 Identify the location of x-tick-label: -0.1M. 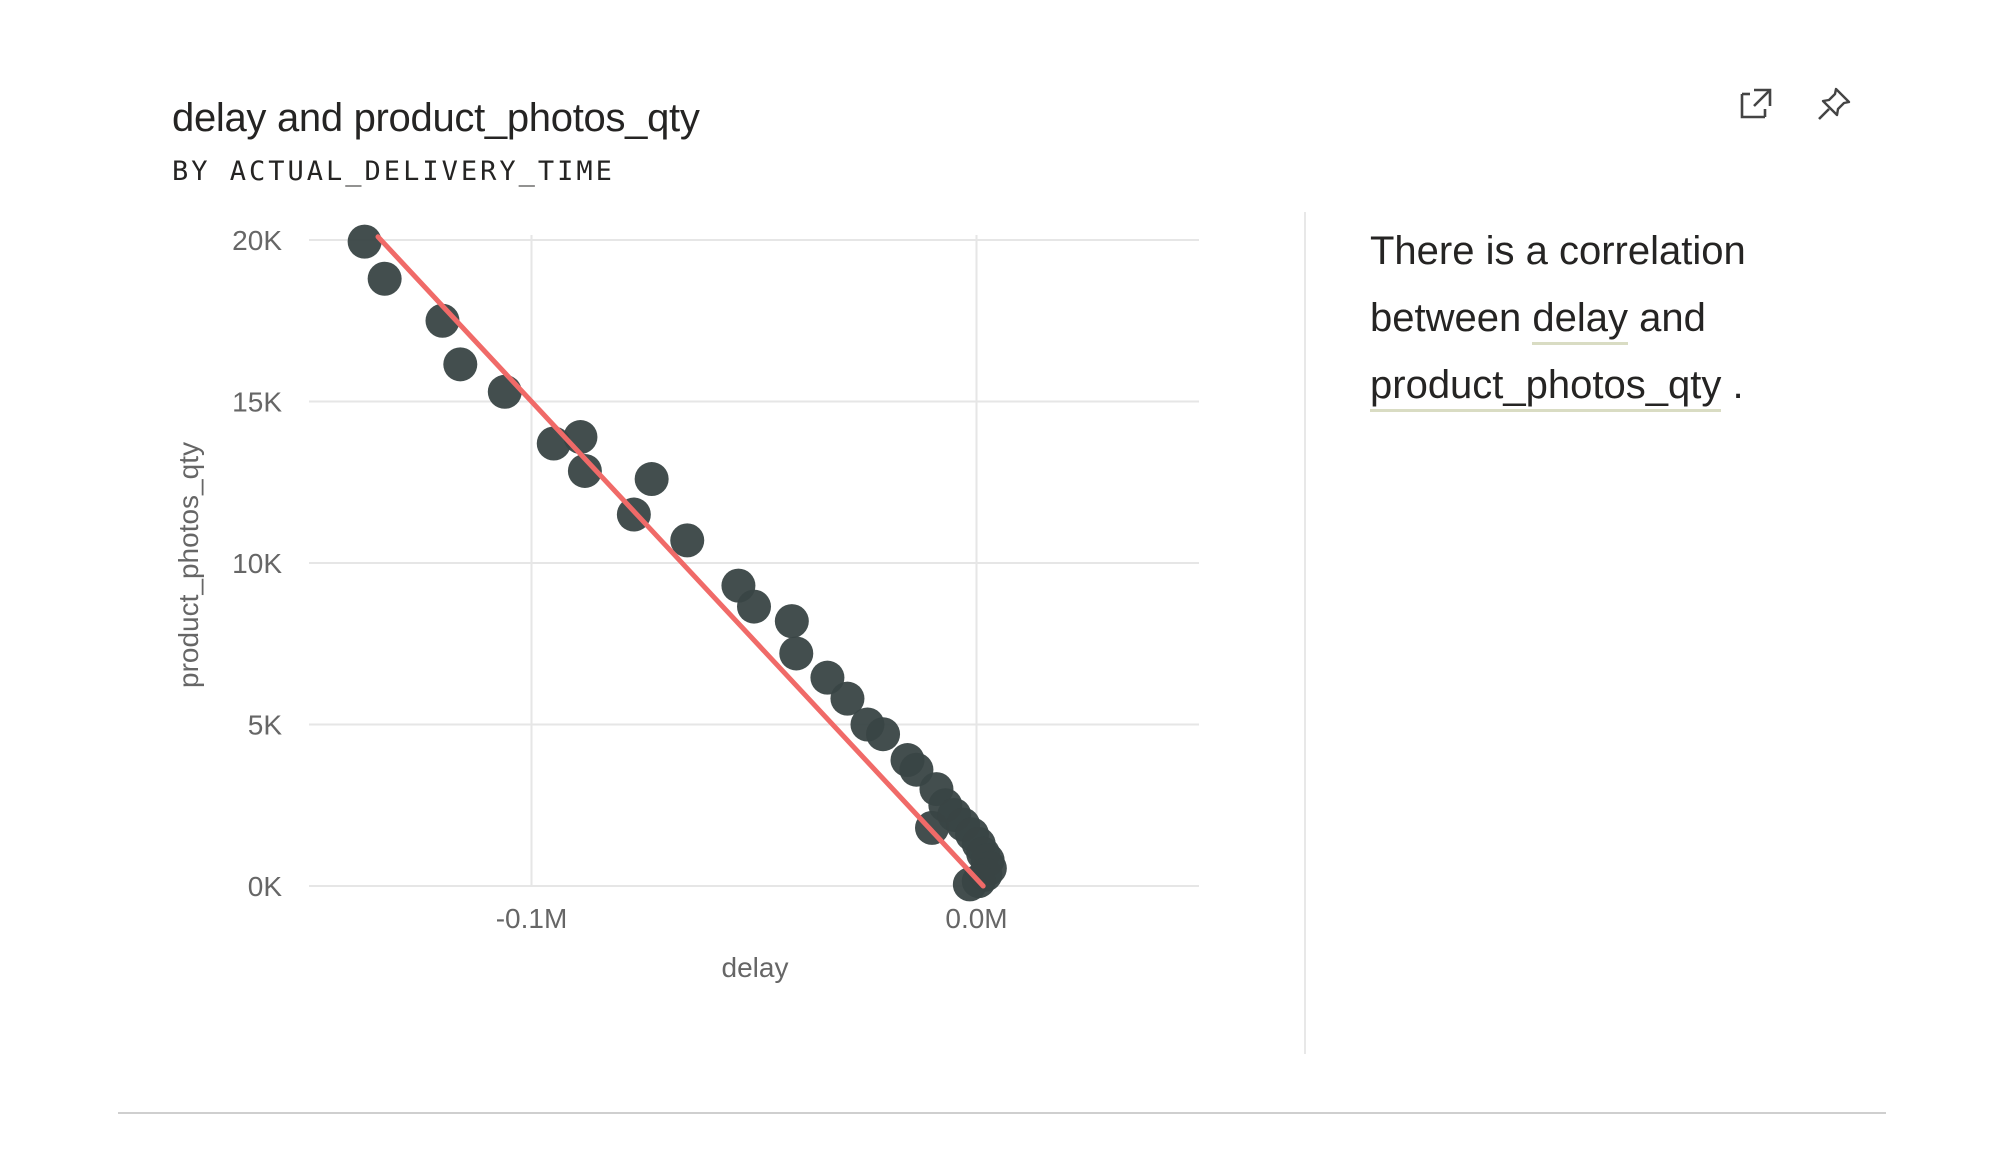
(532, 918).